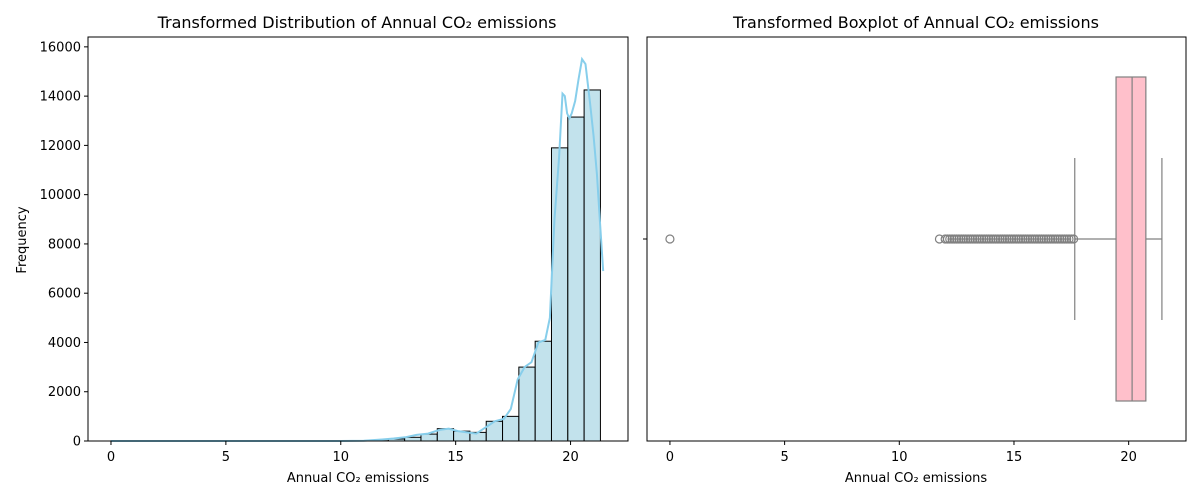 This screenshot has height=500, width=1200. Describe the element at coordinates (358, 478) in the screenshot. I see `histogram-x-axis-label: Annual CO₂ emissions` at that location.